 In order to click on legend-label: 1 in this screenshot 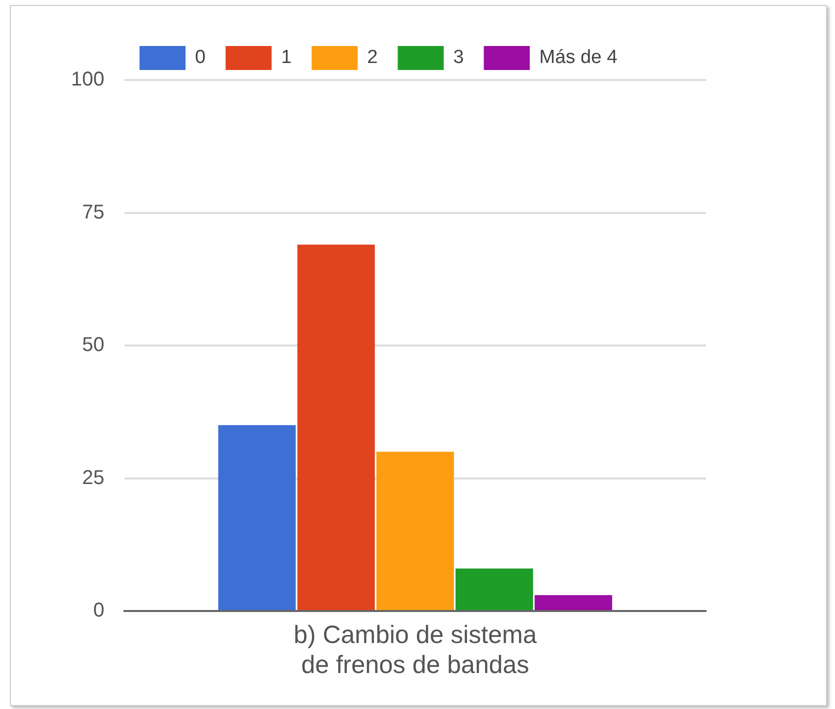, I will do `click(286, 57)`.